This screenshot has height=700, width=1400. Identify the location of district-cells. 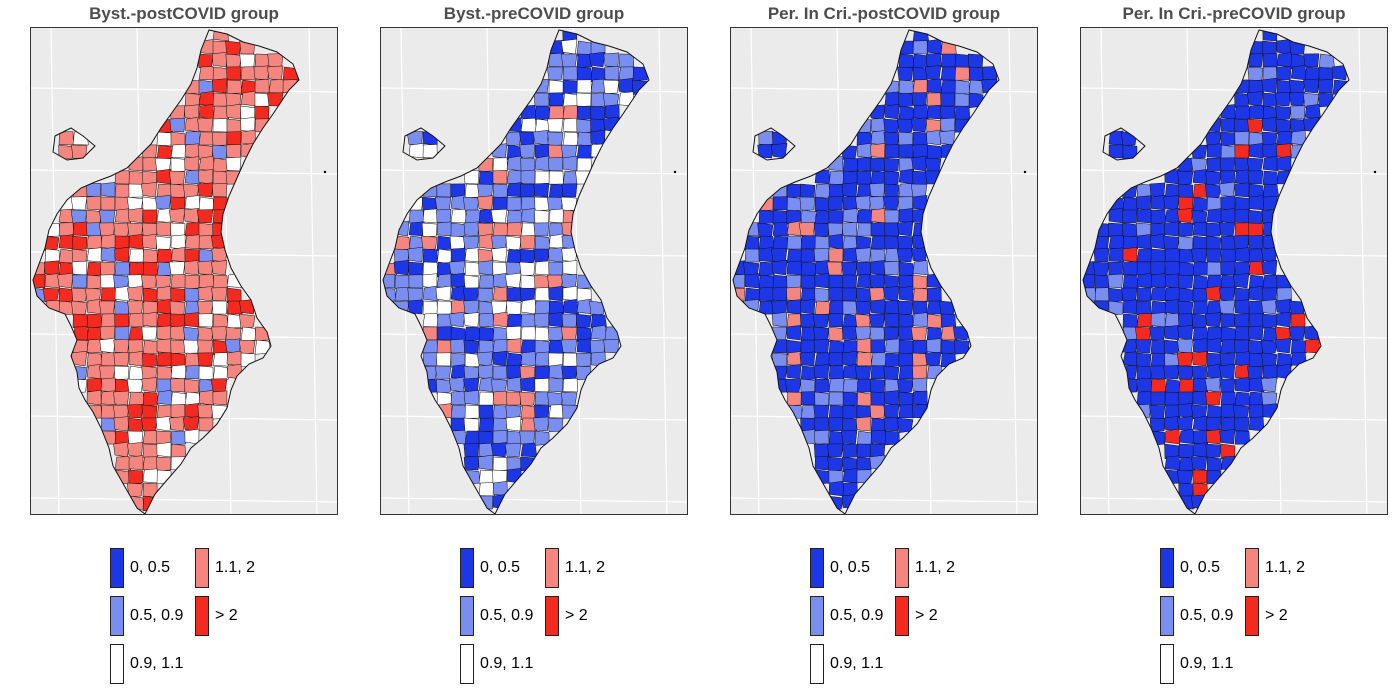
(1216, 270).